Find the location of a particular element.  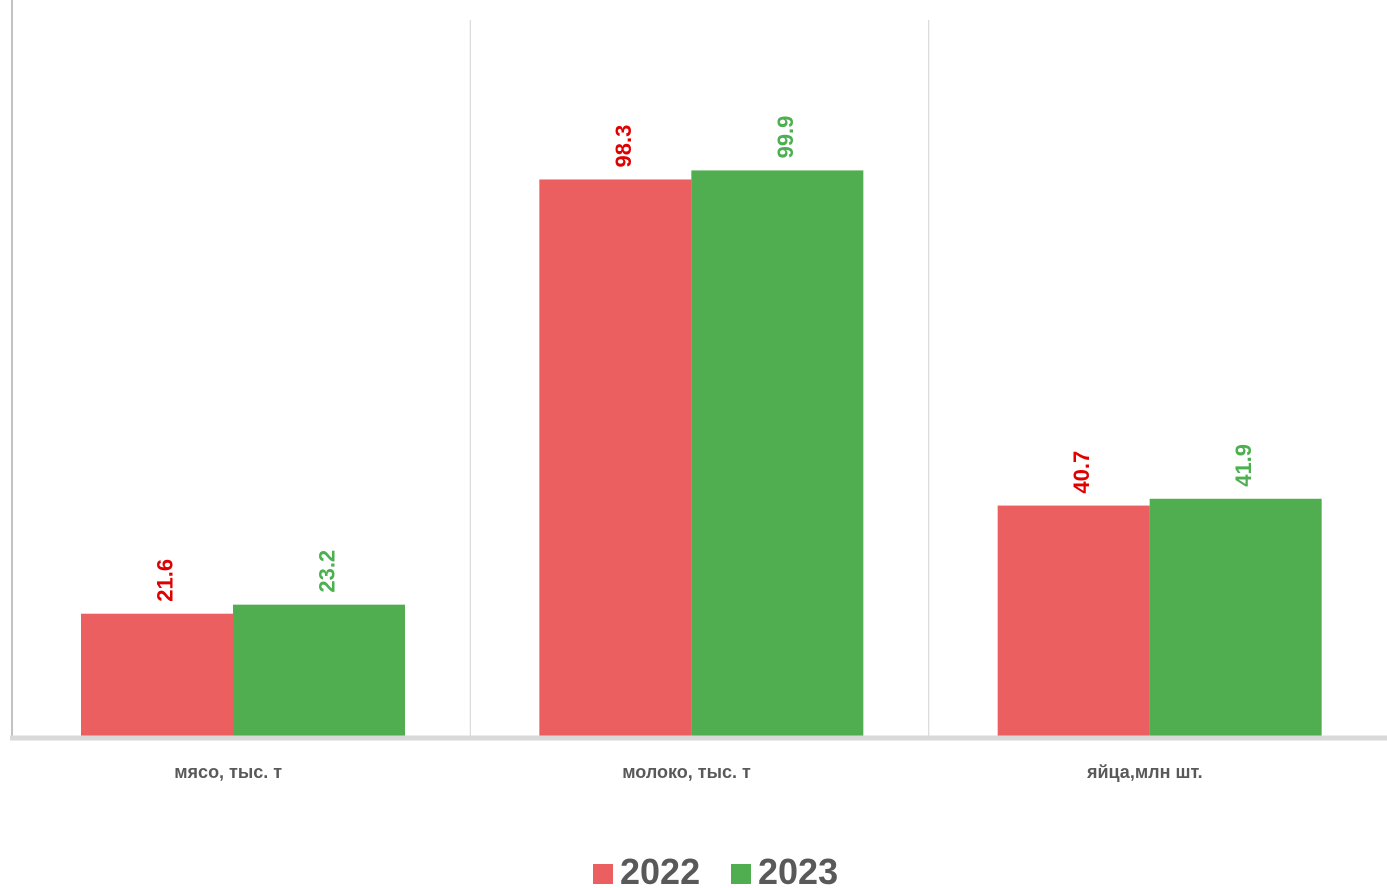

category-labels: мясо, тыс. т молоко, тыс. т яйца,млн шт. is located at coordinates (688, 772).